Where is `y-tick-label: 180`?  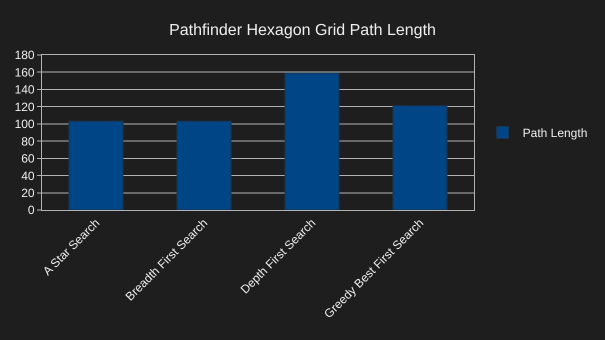 y-tick-label: 180 is located at coordinates (24, 55).